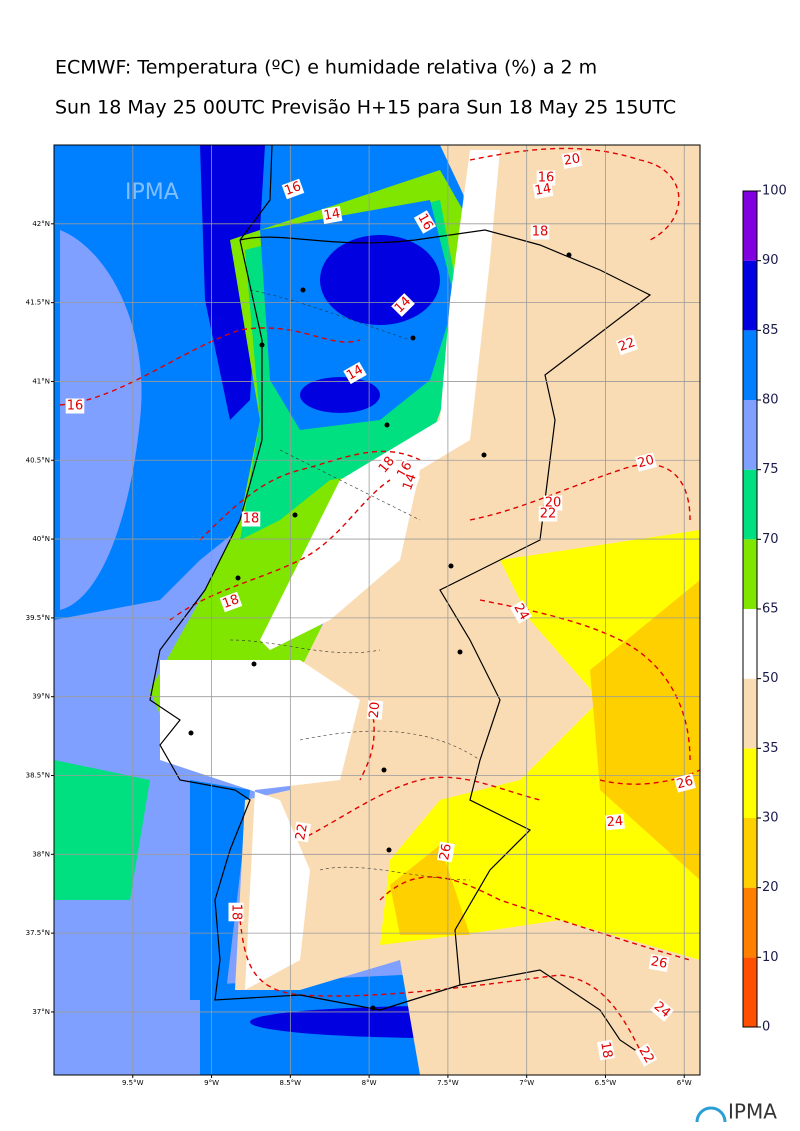 The height and width of the screenshot is (1131, 800). Describe the element at coordinates (369, 1083) in the screenshot. I see `x-tick-label: 8°W` at that location.